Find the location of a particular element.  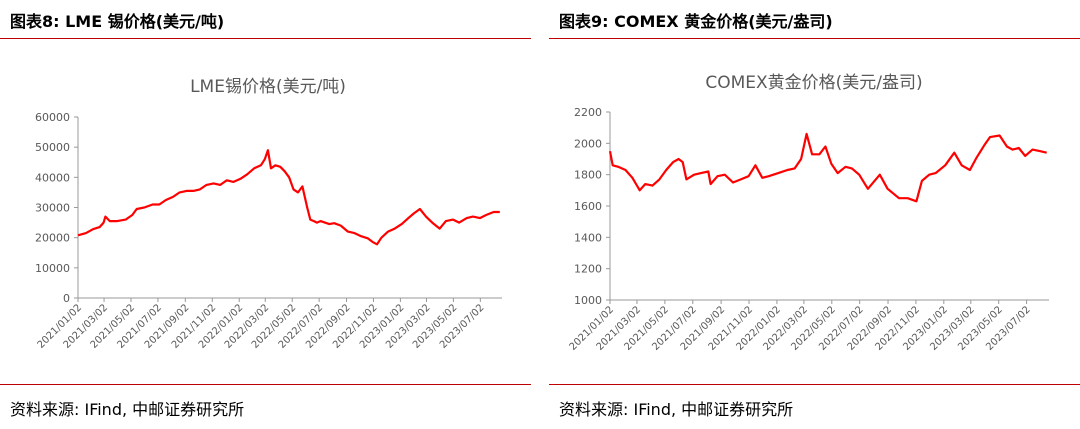

y-tick-label: 1000 is located at coordinates (588, 300).